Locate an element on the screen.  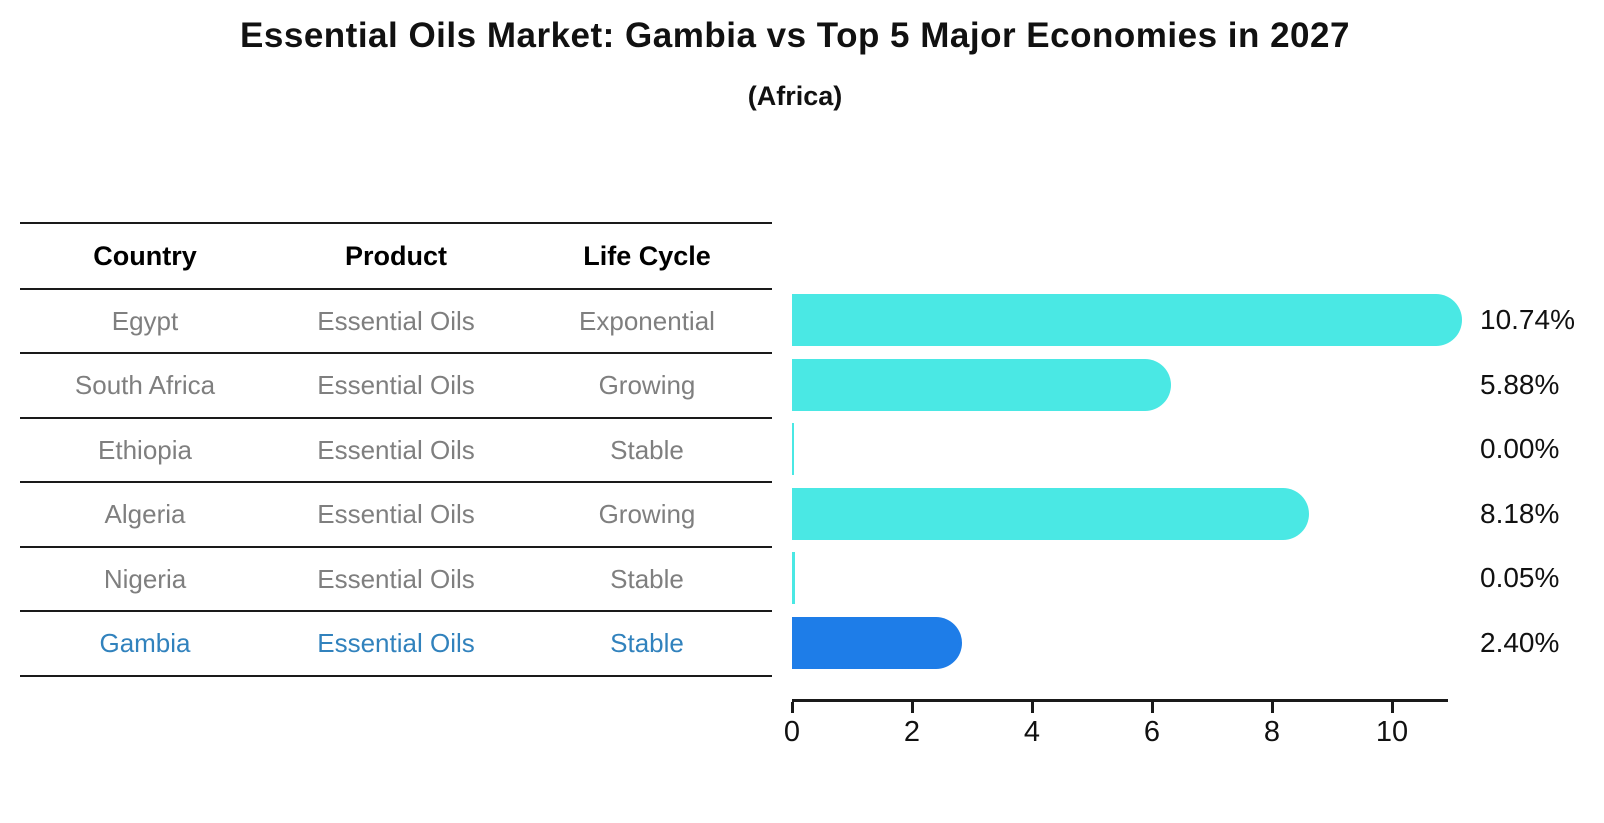
column-header-product: Product is located at coordinates (395, 255).